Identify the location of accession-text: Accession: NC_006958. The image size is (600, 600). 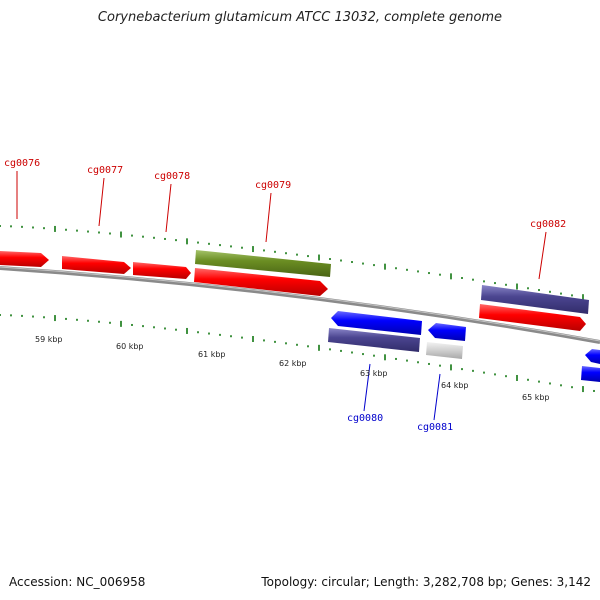
(77, 582).